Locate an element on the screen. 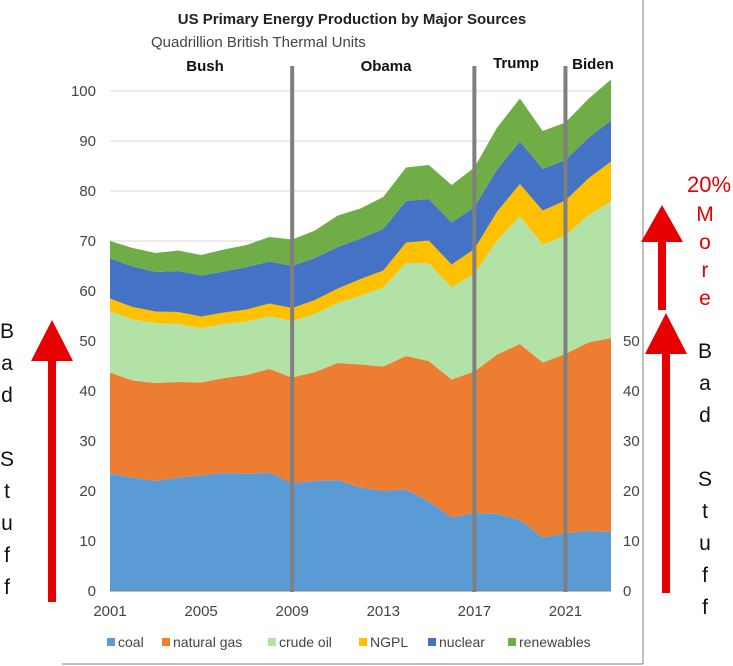 This screenshot has height=666, width=733. x-tick: 2017 is located at coordinates (474, 611).